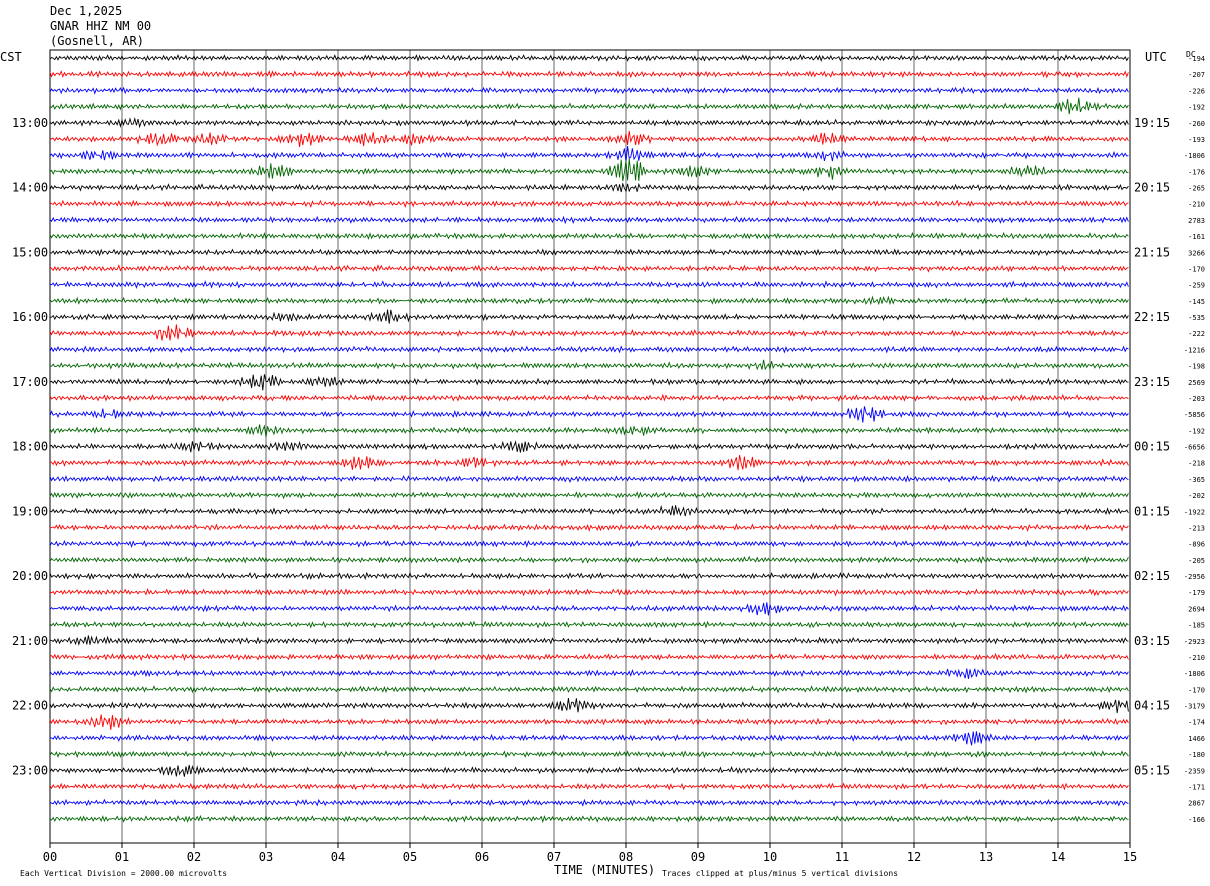  I want to click on dc-offset-label: -2359, so click(1194, 771).